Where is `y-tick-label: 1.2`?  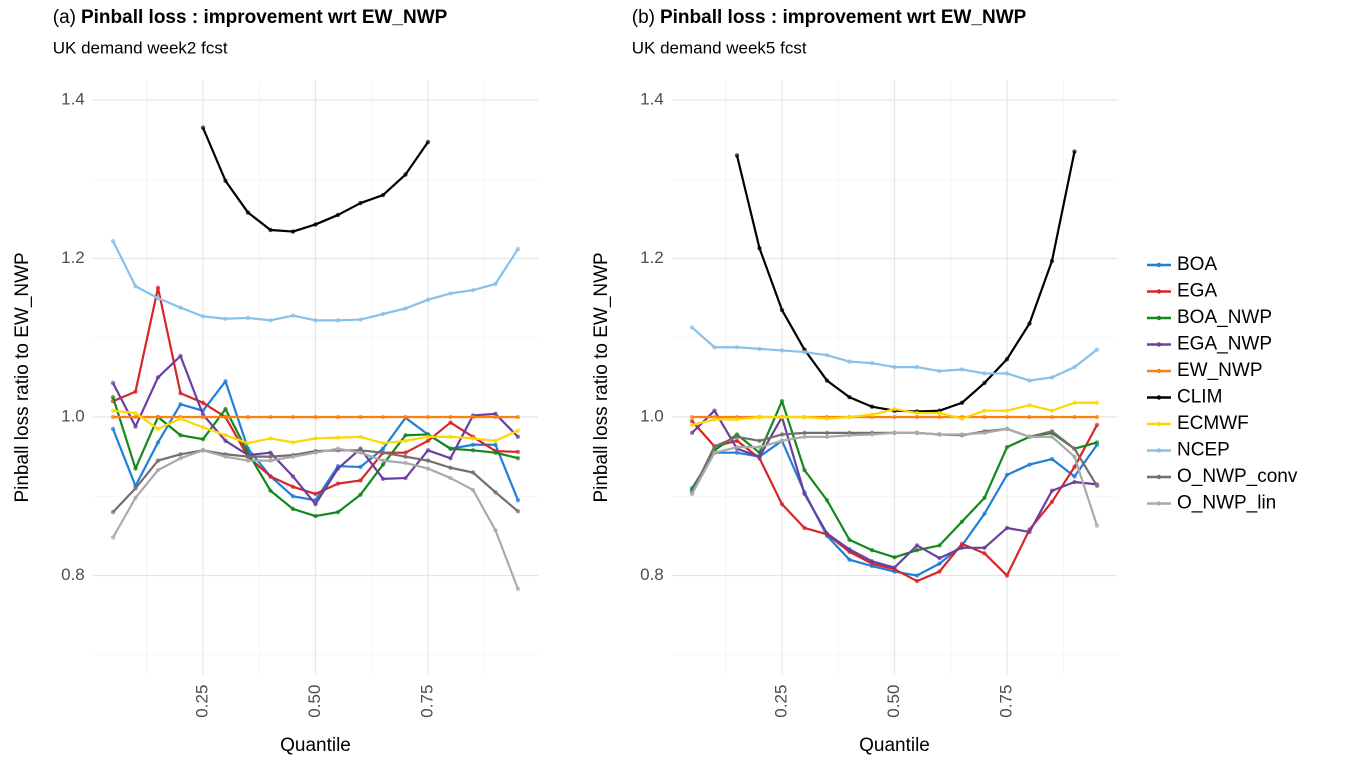 y-tick-label: 1.2 is located at coordinates (73, 257).